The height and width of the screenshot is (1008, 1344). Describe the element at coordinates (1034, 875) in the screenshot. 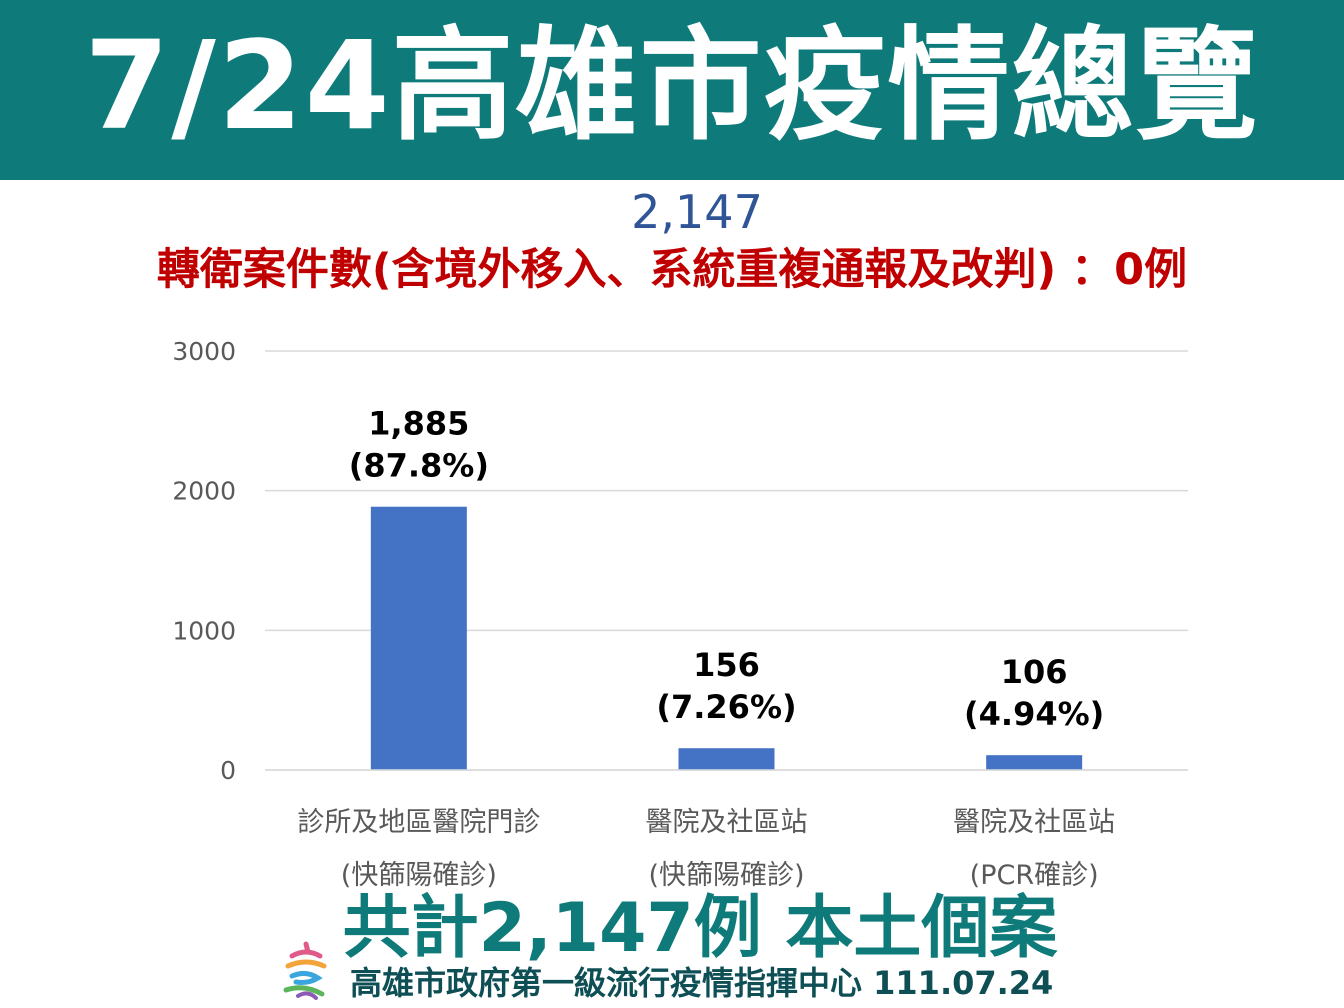

I see `x-category-label: (PCR確診)` at that location.